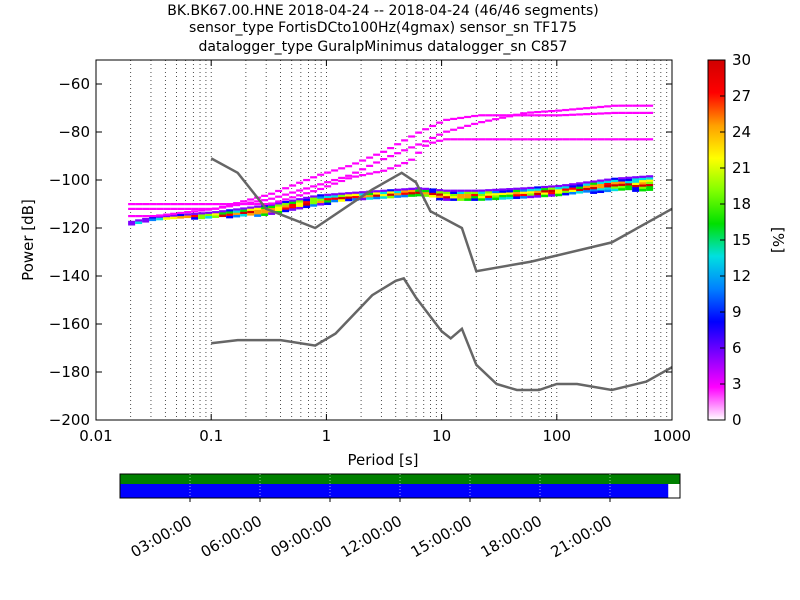  I want to click on y-tick-label: −100, so click(69, 180).